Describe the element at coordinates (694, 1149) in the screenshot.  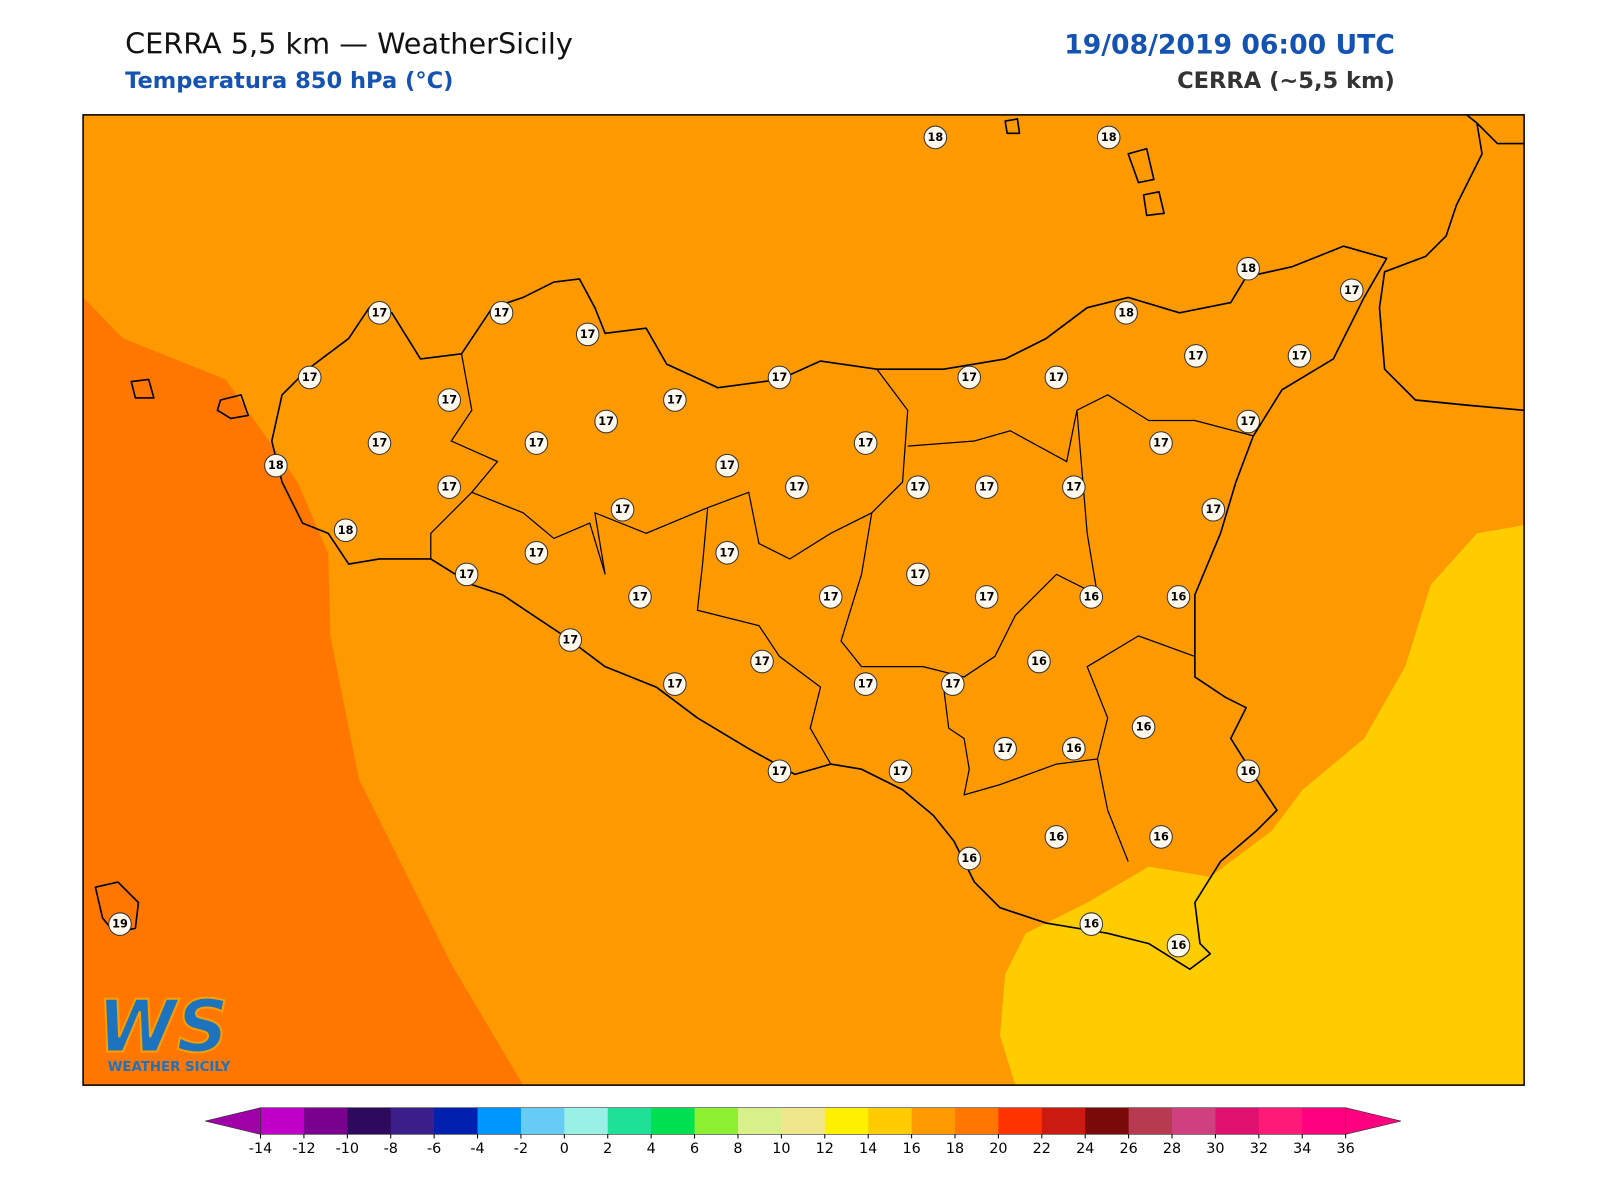
I see `colorbar-tick-label: 6` at that location.